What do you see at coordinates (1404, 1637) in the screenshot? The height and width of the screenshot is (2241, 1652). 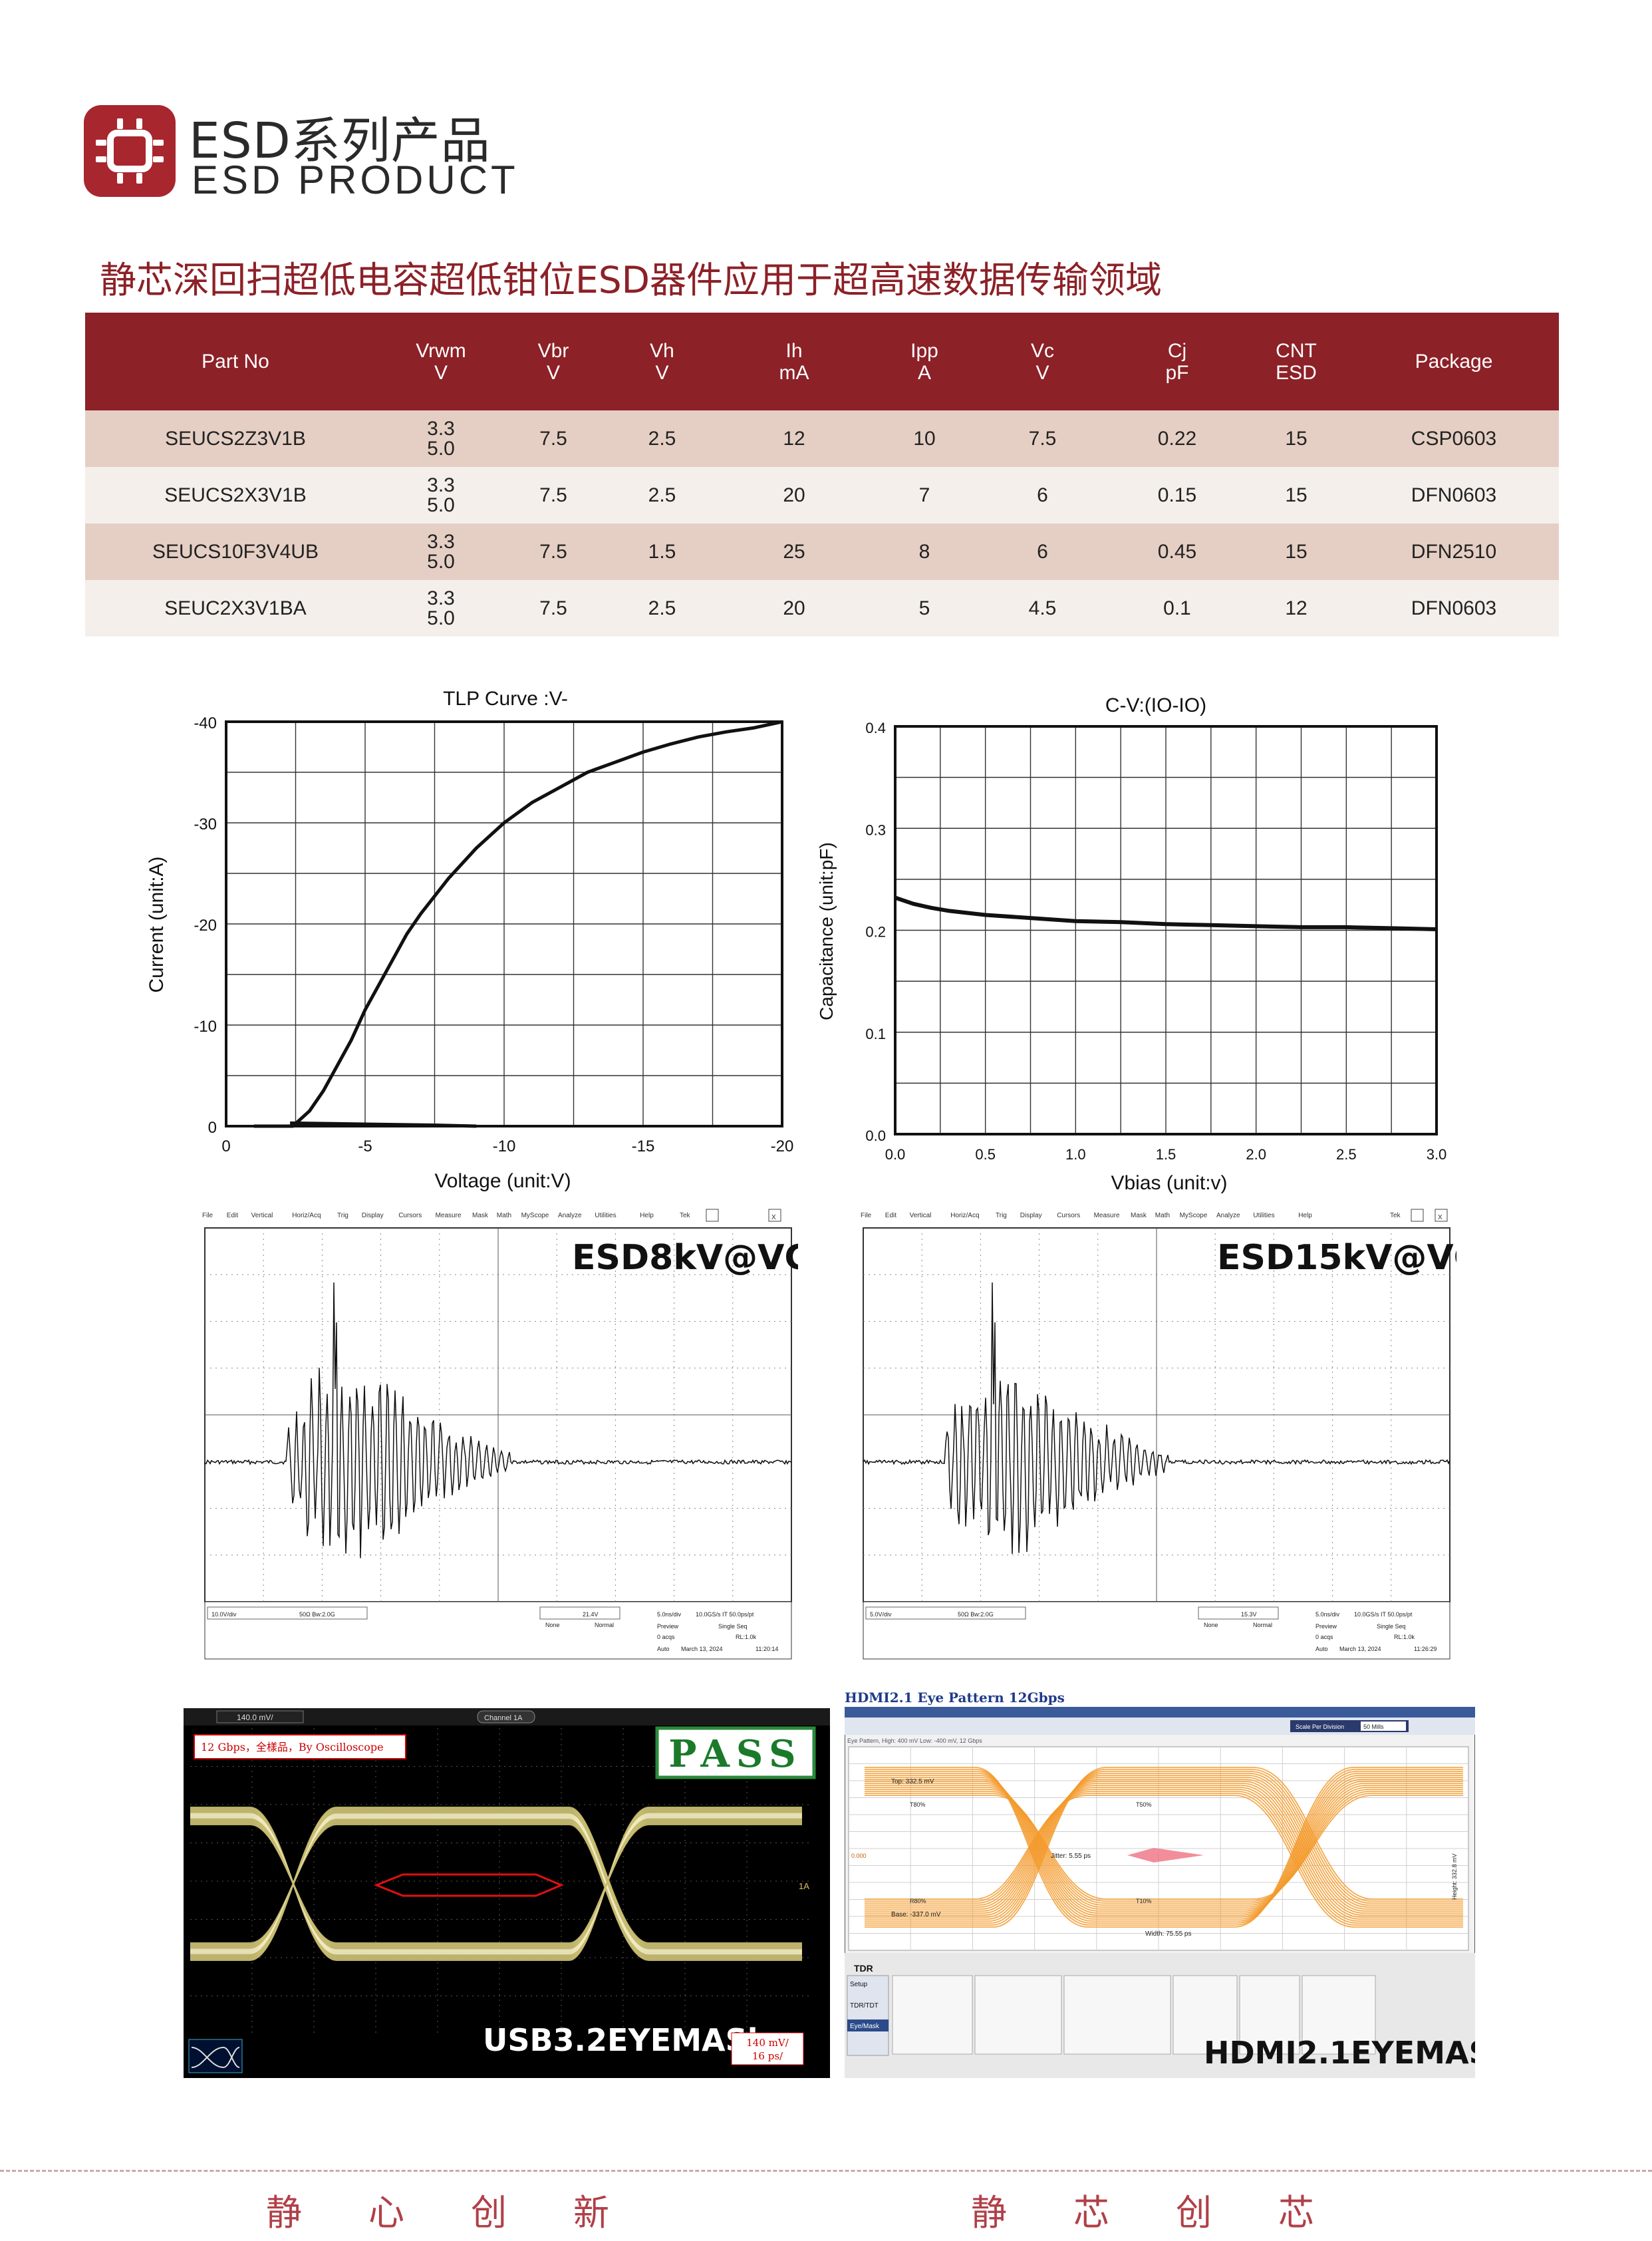 I see `record-length: RL:1.0k` at bounding box center [1404, 1637].